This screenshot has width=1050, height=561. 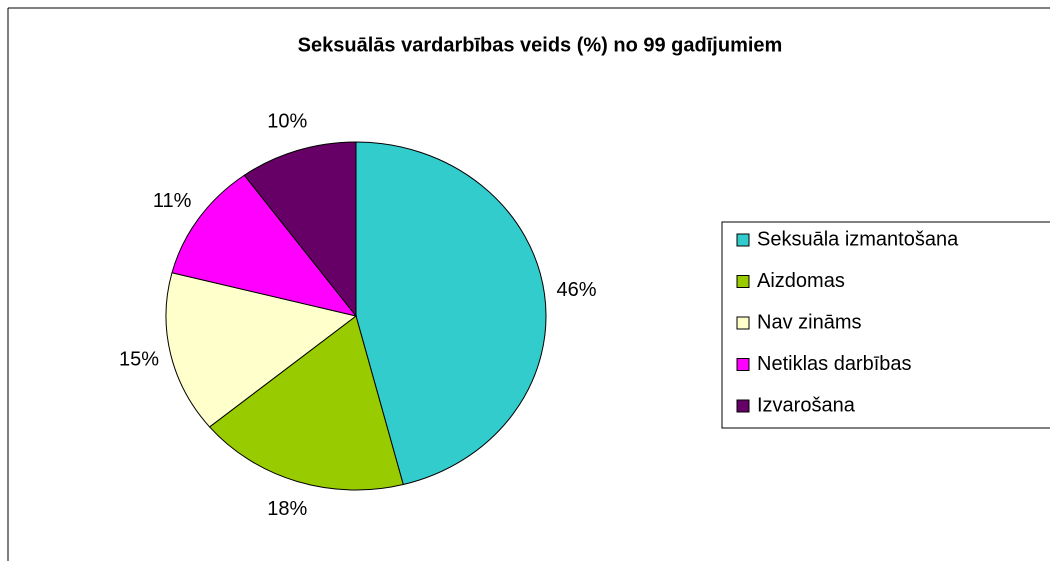 What do you see at coordinates (139, 360) in the screenshot?
I see `data-label: 15%` at bounding box center [139, 360].